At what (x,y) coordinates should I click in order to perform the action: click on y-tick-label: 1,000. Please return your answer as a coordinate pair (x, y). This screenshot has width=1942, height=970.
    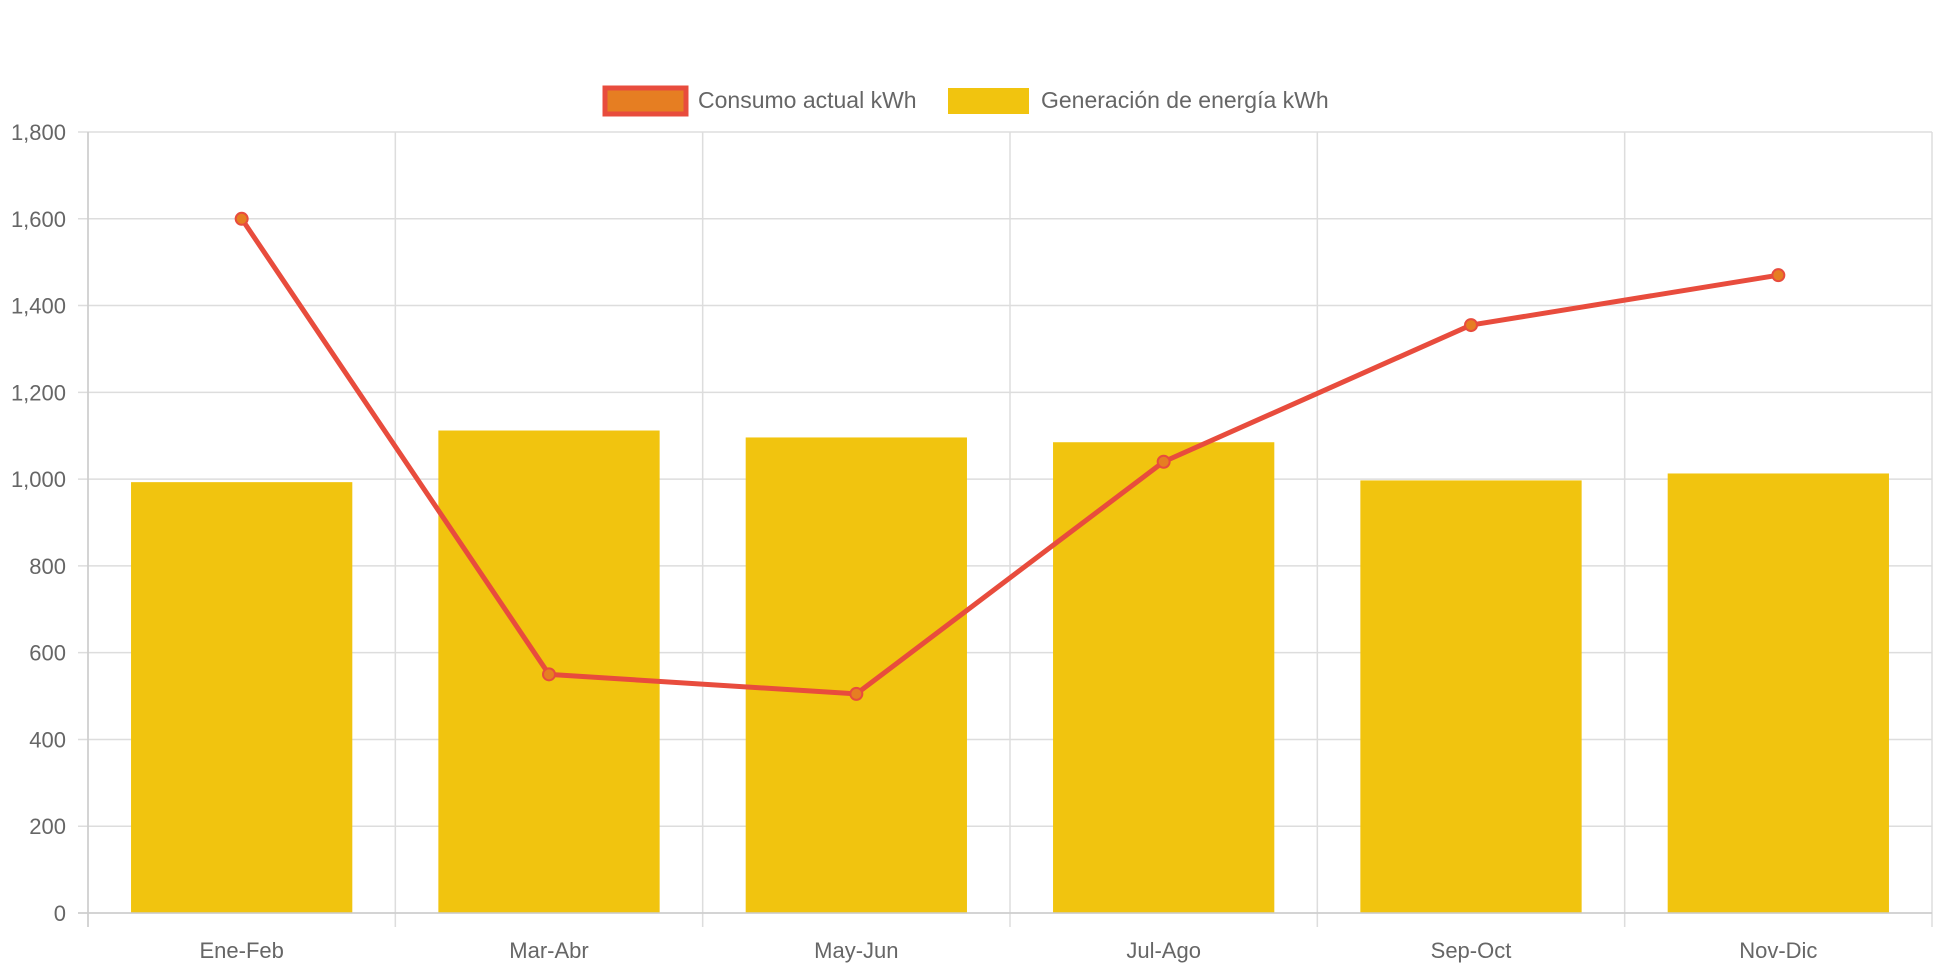
    Looking at the image, I should click on (38, 479).